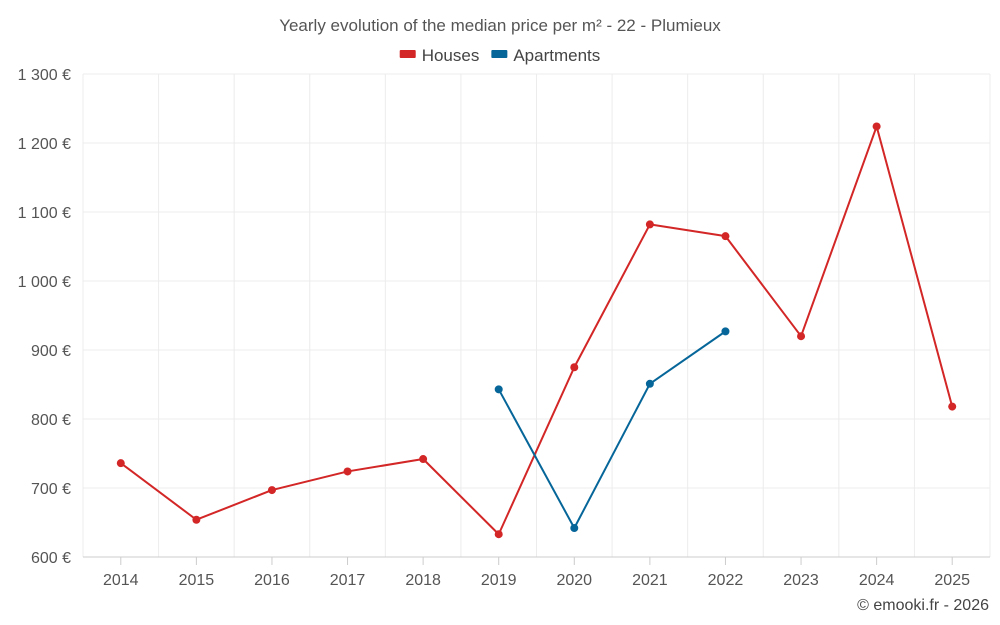 Image resolution: width=1000 pixels, height=625 pixels. What do you see at coordinates (272, 580) in the screenshot?
I see `x-tick-label: 2016` at bounding box center [272, 580].